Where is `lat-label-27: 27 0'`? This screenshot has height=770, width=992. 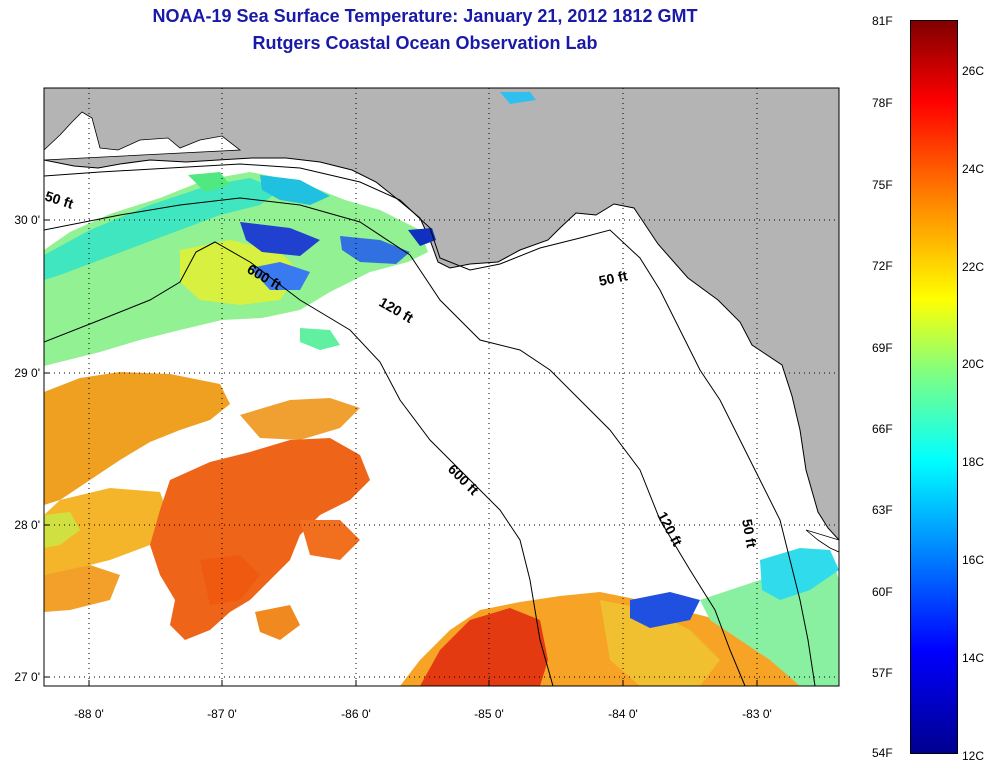
lat-label-27: 27 0' is located at coordinates (27, 677).